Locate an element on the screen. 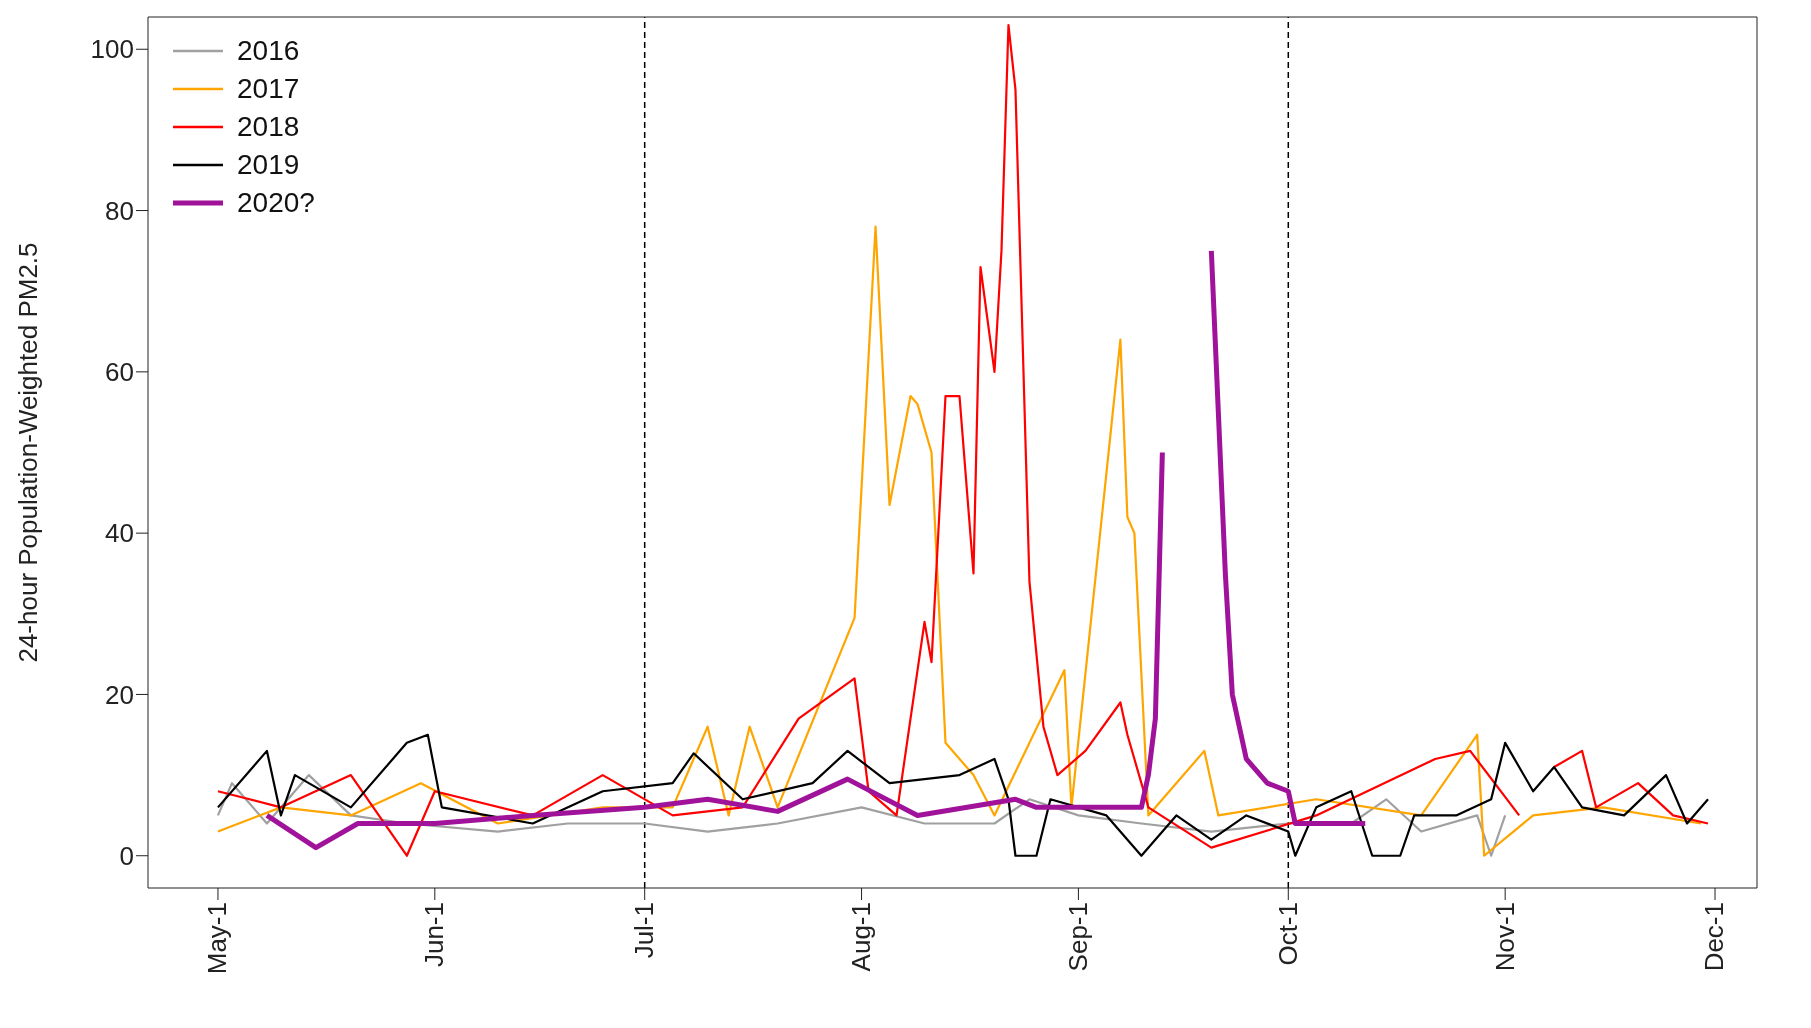 The width and height of the screenshot is (1811, 1028). x-tick-label: Jun-1 is located at coordinates (434, 935).